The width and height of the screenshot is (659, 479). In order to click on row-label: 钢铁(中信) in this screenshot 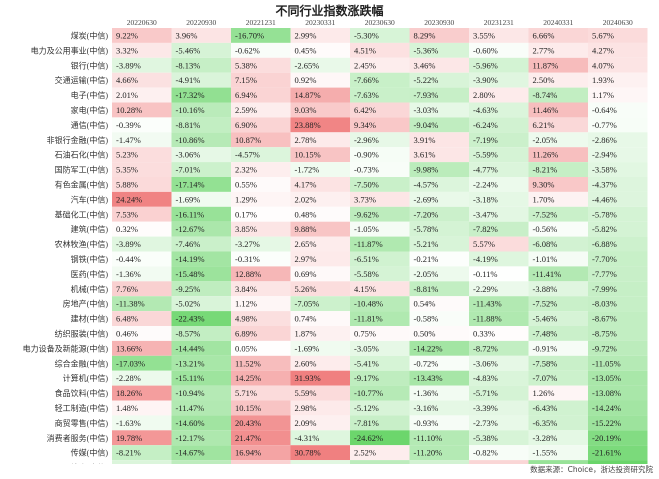, I will do `click(90, 259)`.